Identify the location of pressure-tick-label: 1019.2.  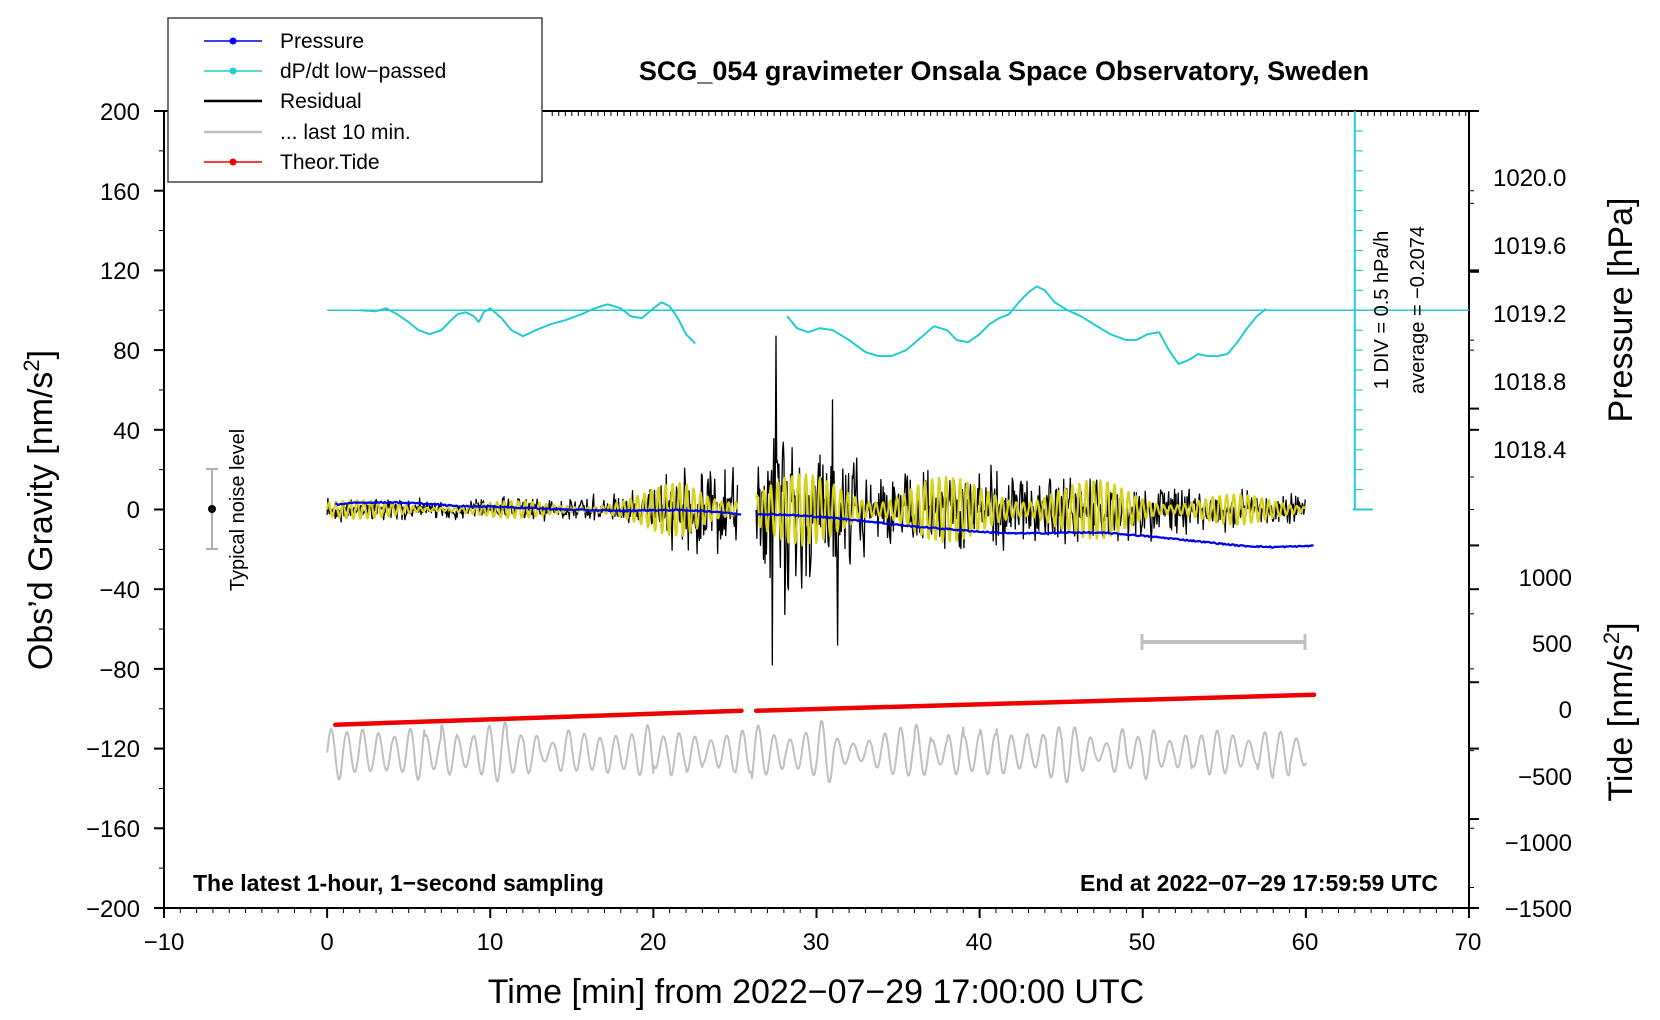
(1529, 314).